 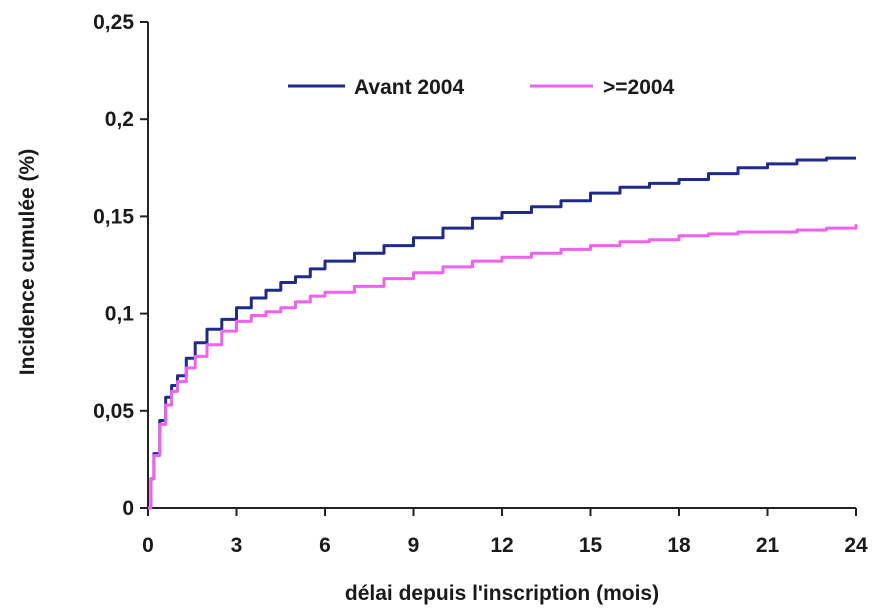 What do you see at coordinates (639, 87) in the screenshot?
I see `legend-label-2004-and-after: >=2004` at bounding box center [639, 87].